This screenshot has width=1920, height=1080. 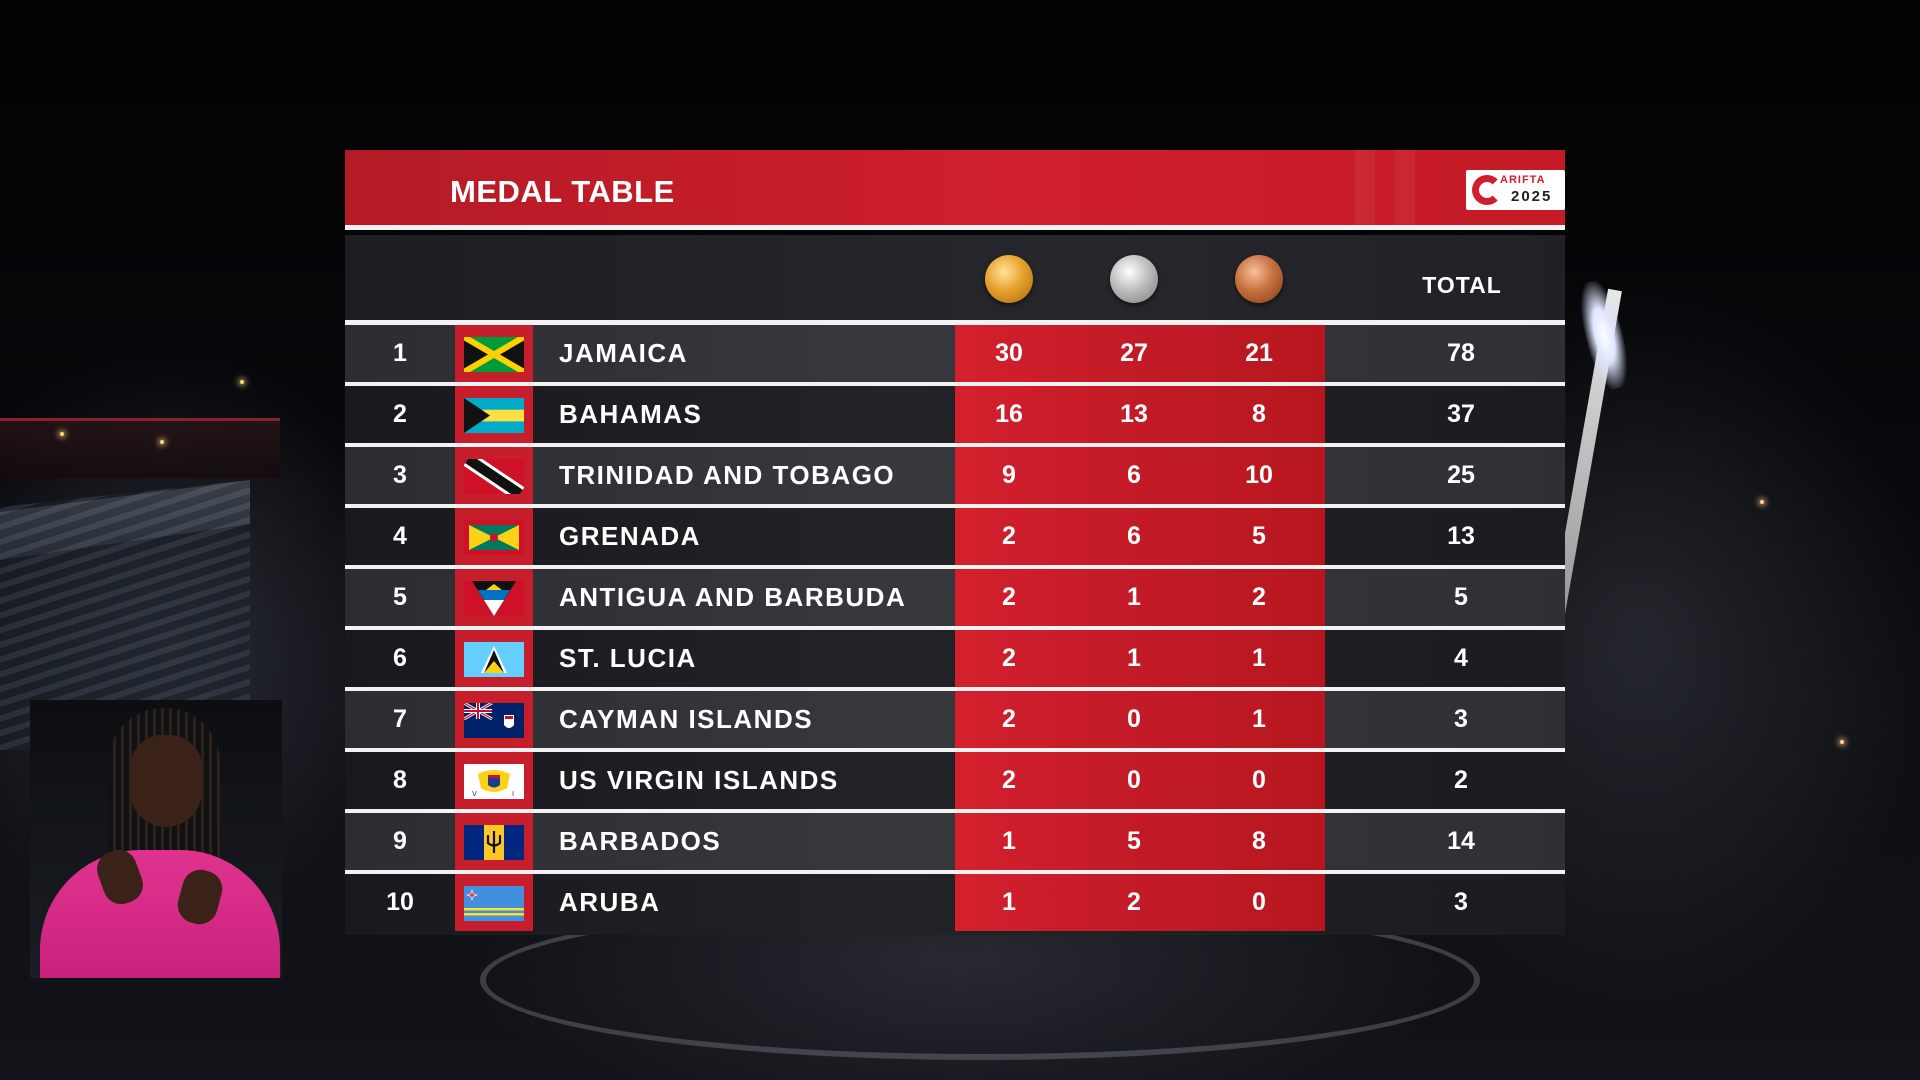 What do you see at coordinates (1259, 279) in the screenshot?
I see `bronze-medal-icon` at bounding box center [1259, 279].